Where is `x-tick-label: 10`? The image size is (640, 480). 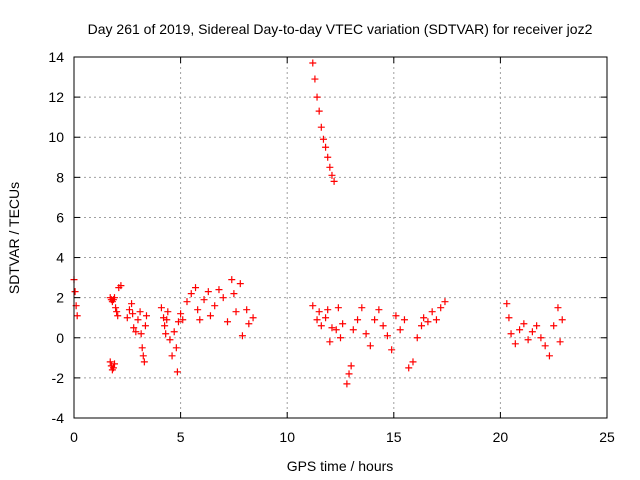
x-tick-label: 10 is located at coordinates (287, 437).